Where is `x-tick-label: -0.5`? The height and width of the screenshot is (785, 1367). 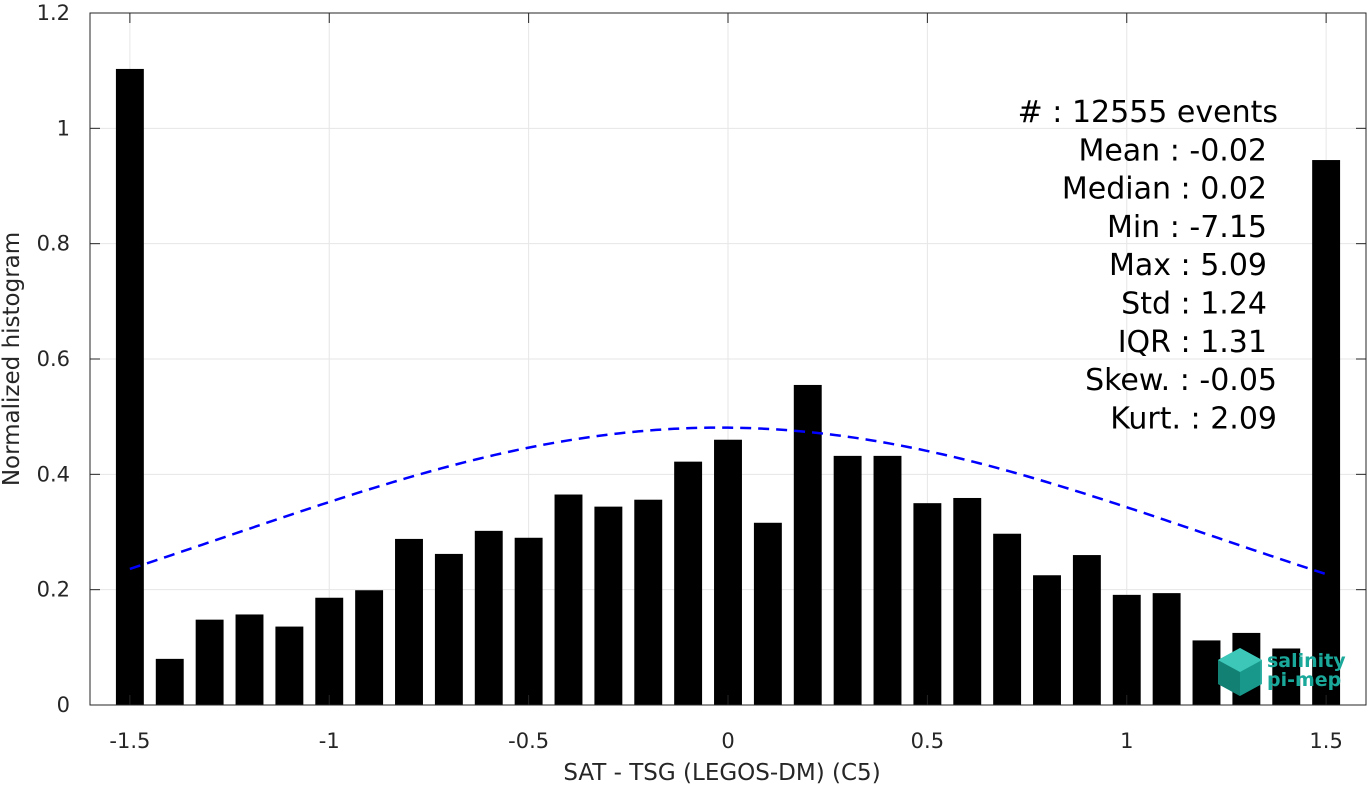
x-tick-label: -0.5 is located at coordinates (528, 741).